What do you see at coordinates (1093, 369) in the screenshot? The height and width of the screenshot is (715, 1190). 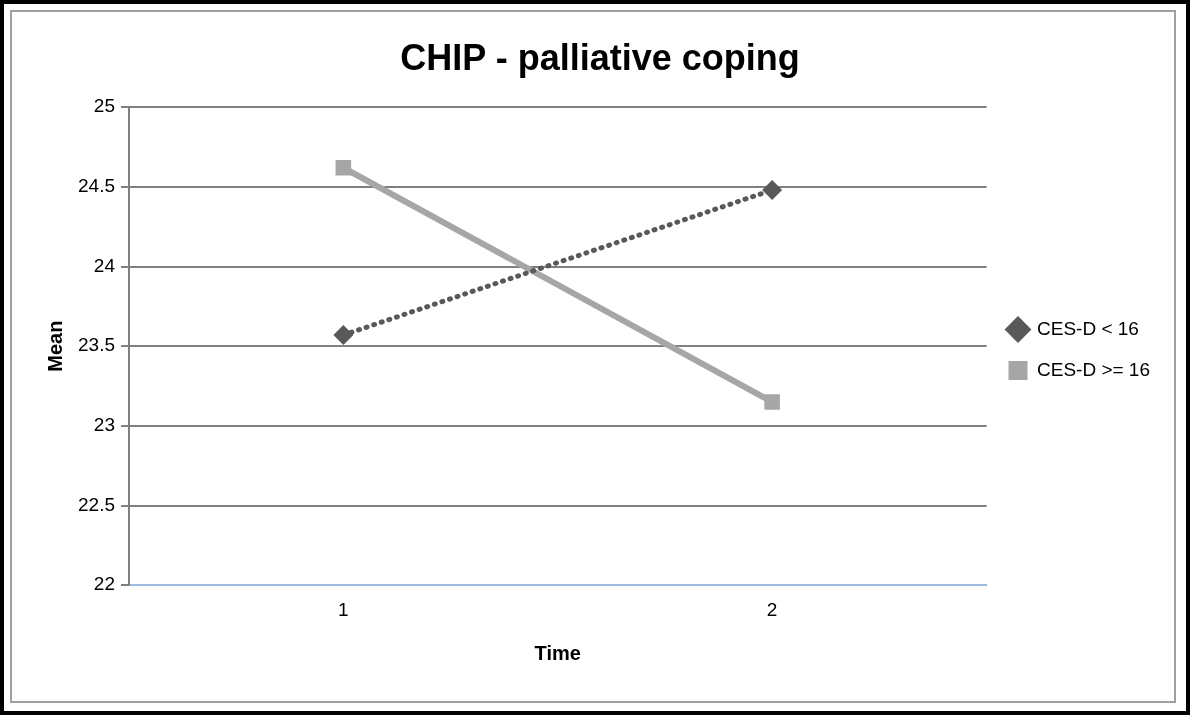 I see `legend-label: CES-D >= 16` at bounding box center [1093, 369].